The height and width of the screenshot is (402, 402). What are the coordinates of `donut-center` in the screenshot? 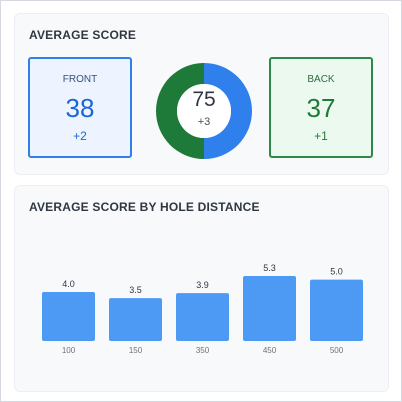 It's located at (204, 111).